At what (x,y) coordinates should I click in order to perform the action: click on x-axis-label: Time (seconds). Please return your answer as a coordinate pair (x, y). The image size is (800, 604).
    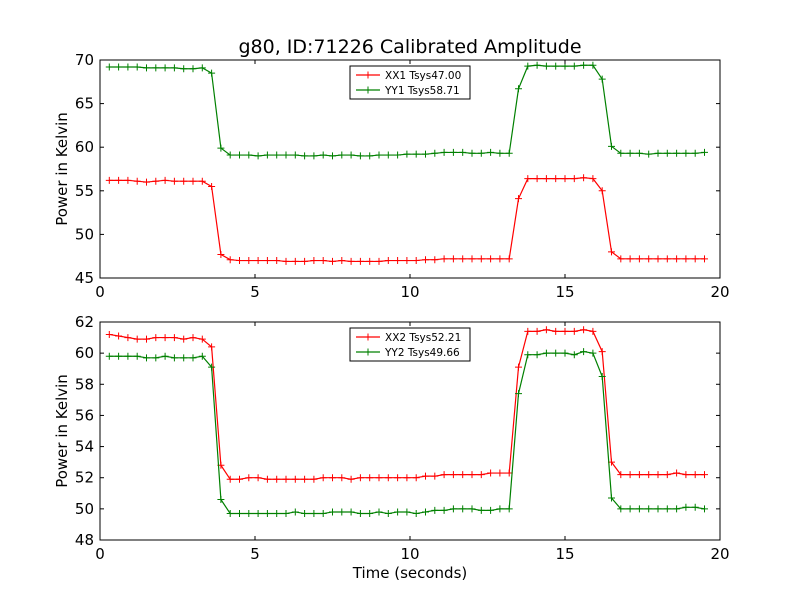
    Looking at the image, I should click on (410, 573).